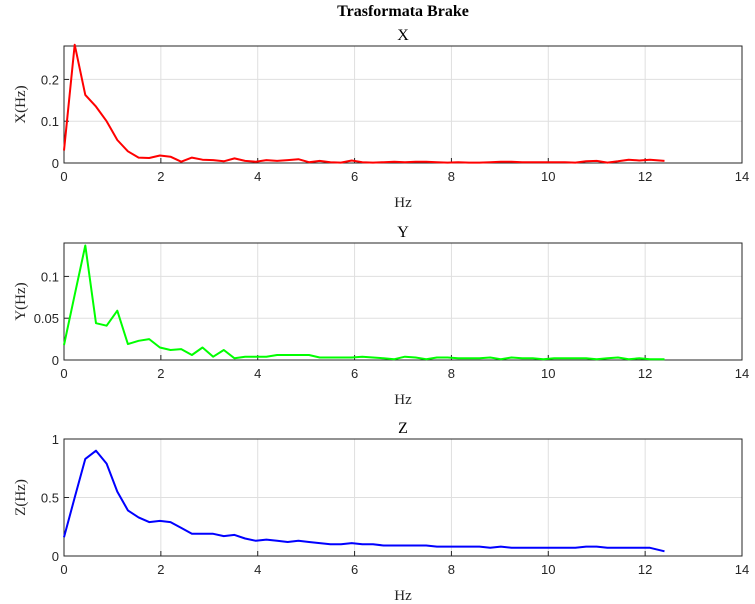  I want to click on y-axis-label: Y(Hz), so click(21, 301).